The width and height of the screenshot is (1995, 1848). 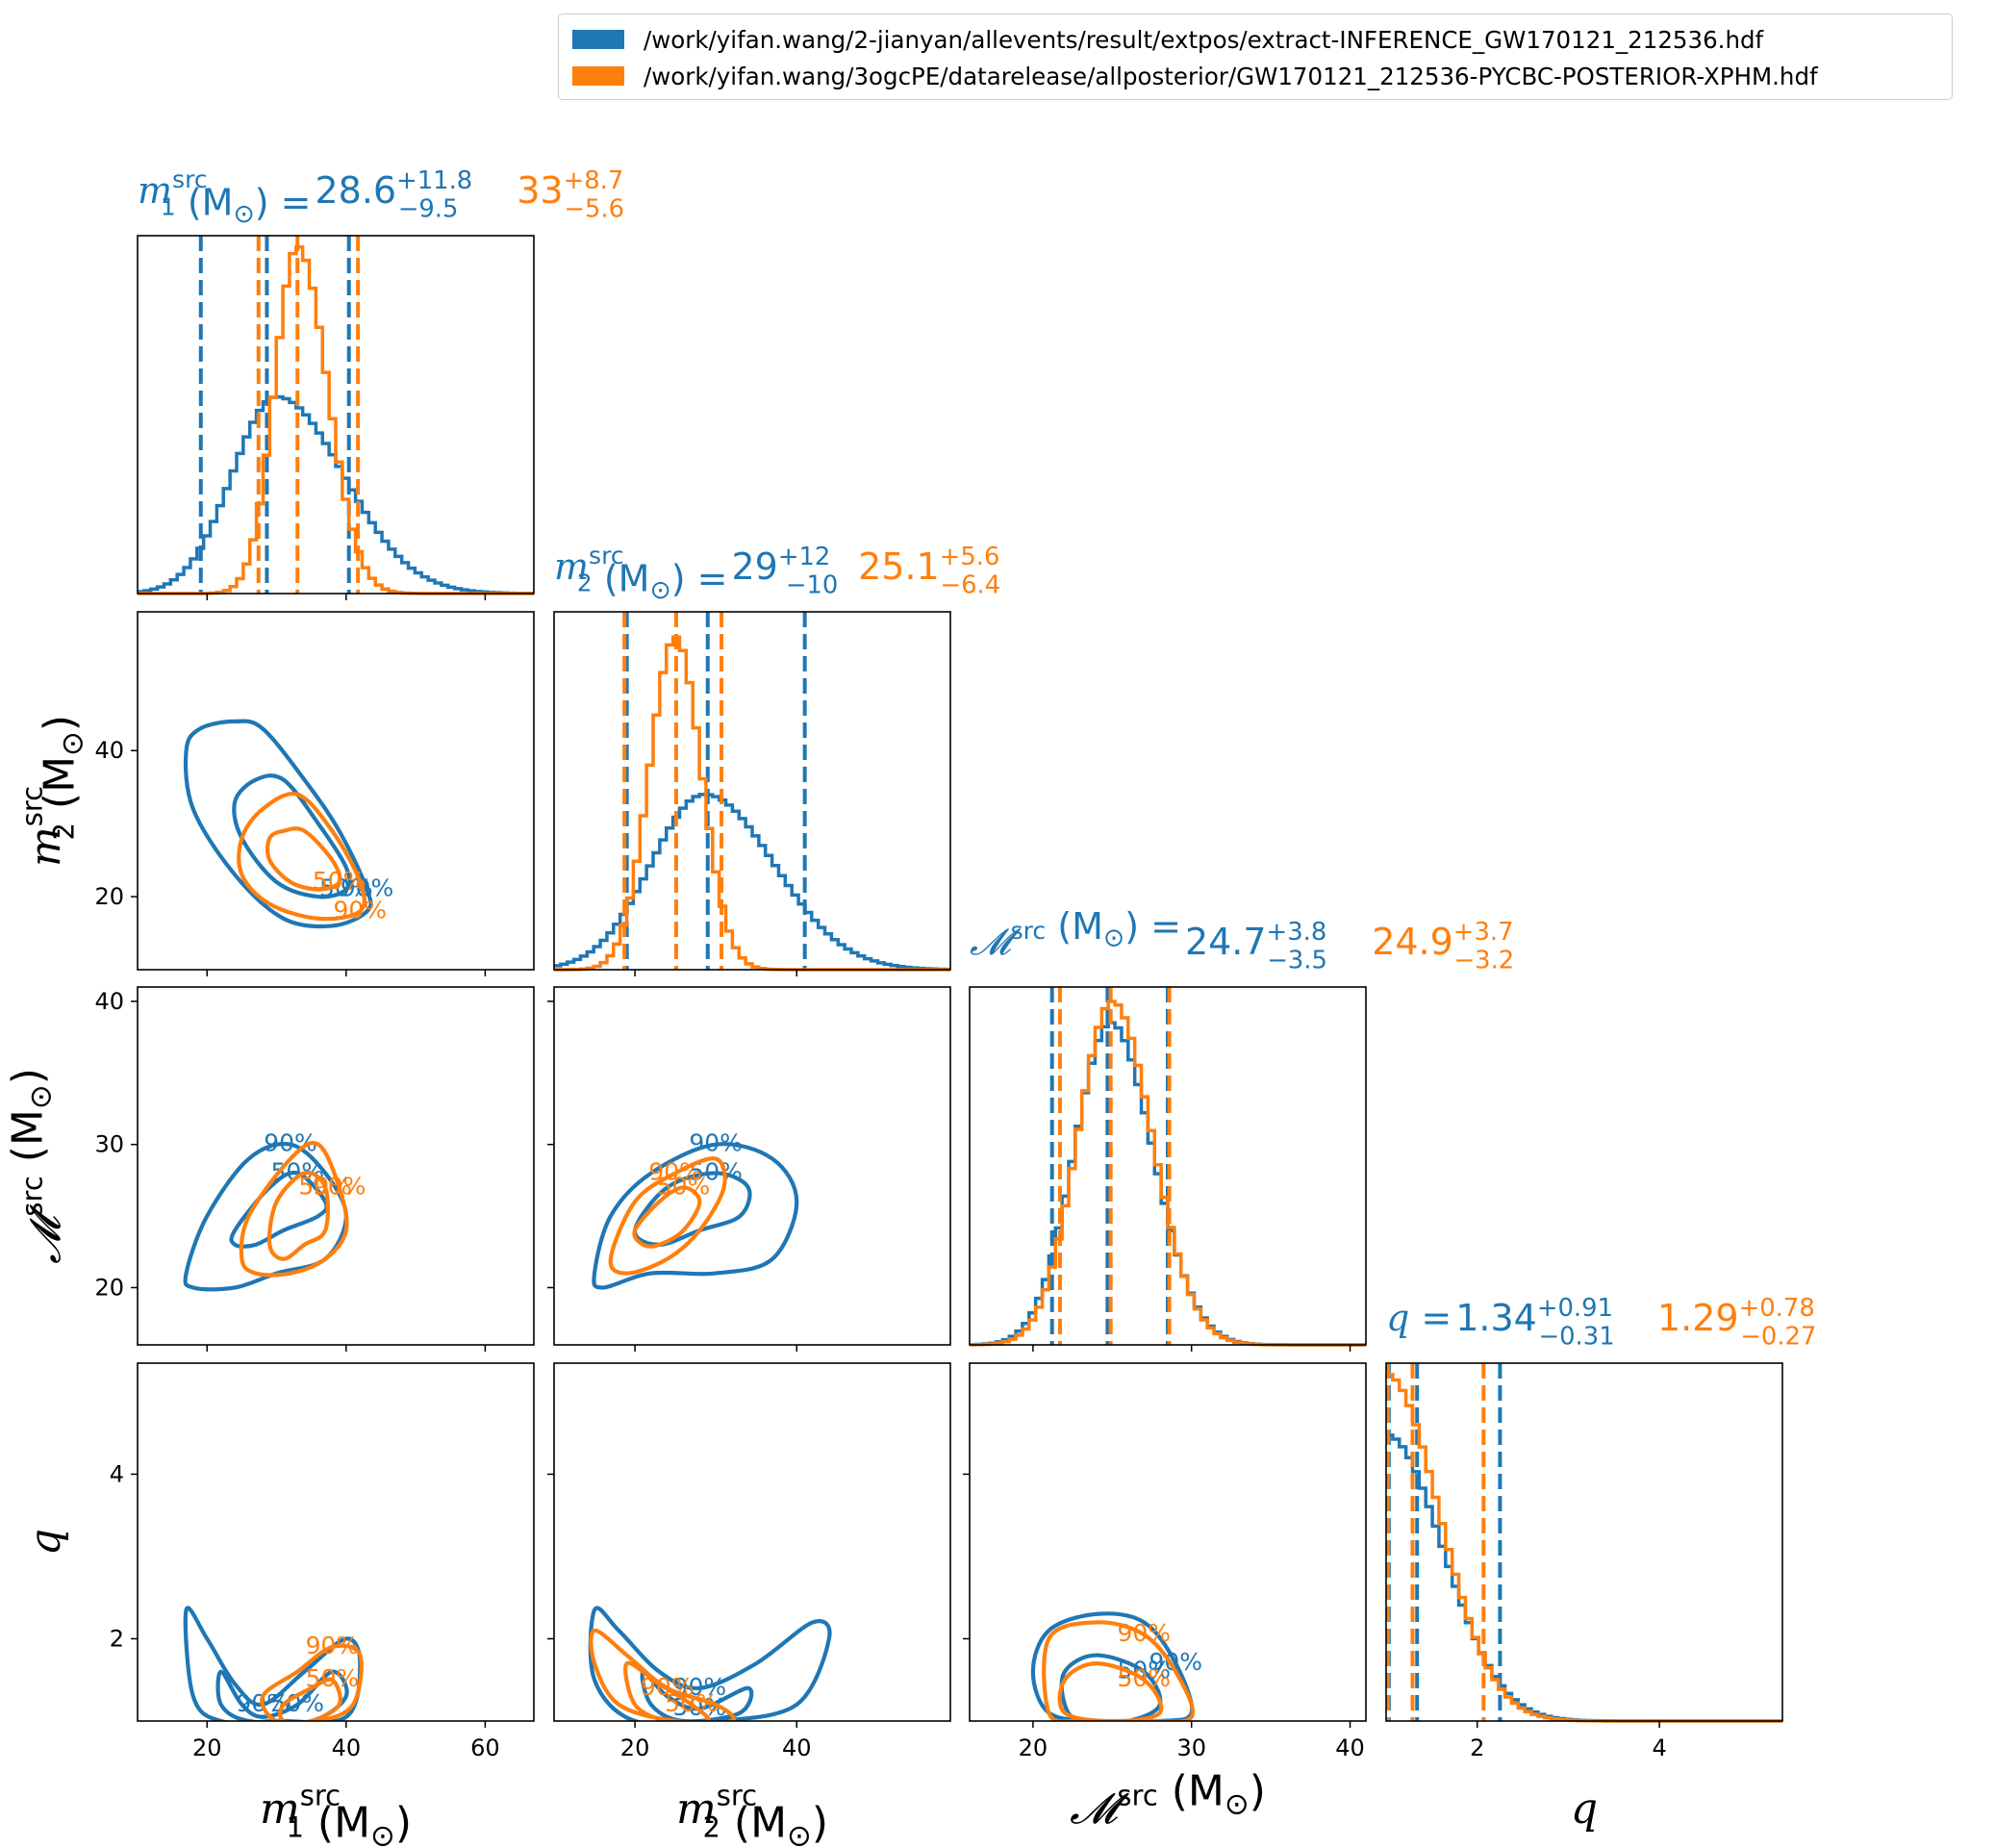 What do you see at coordinates (109, 896) in the screenshot?
I see `y-tick-label-m2-20: 20` at bounding box center [109, 896].